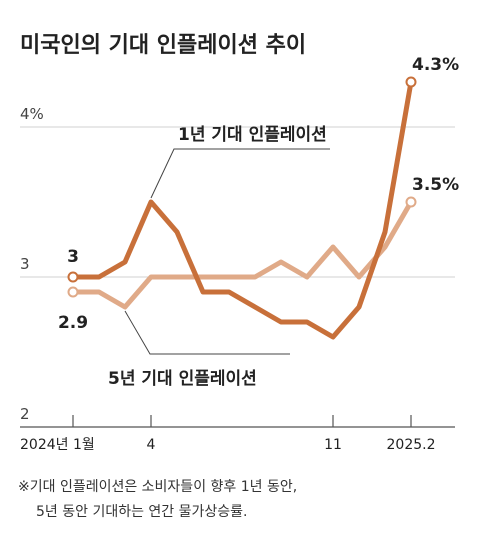 The width and height of the screenshot is (480, 540). Describe the element at coordinates (240, 173) in the screenshot. I see `series-1yr-leader-line` at that location.